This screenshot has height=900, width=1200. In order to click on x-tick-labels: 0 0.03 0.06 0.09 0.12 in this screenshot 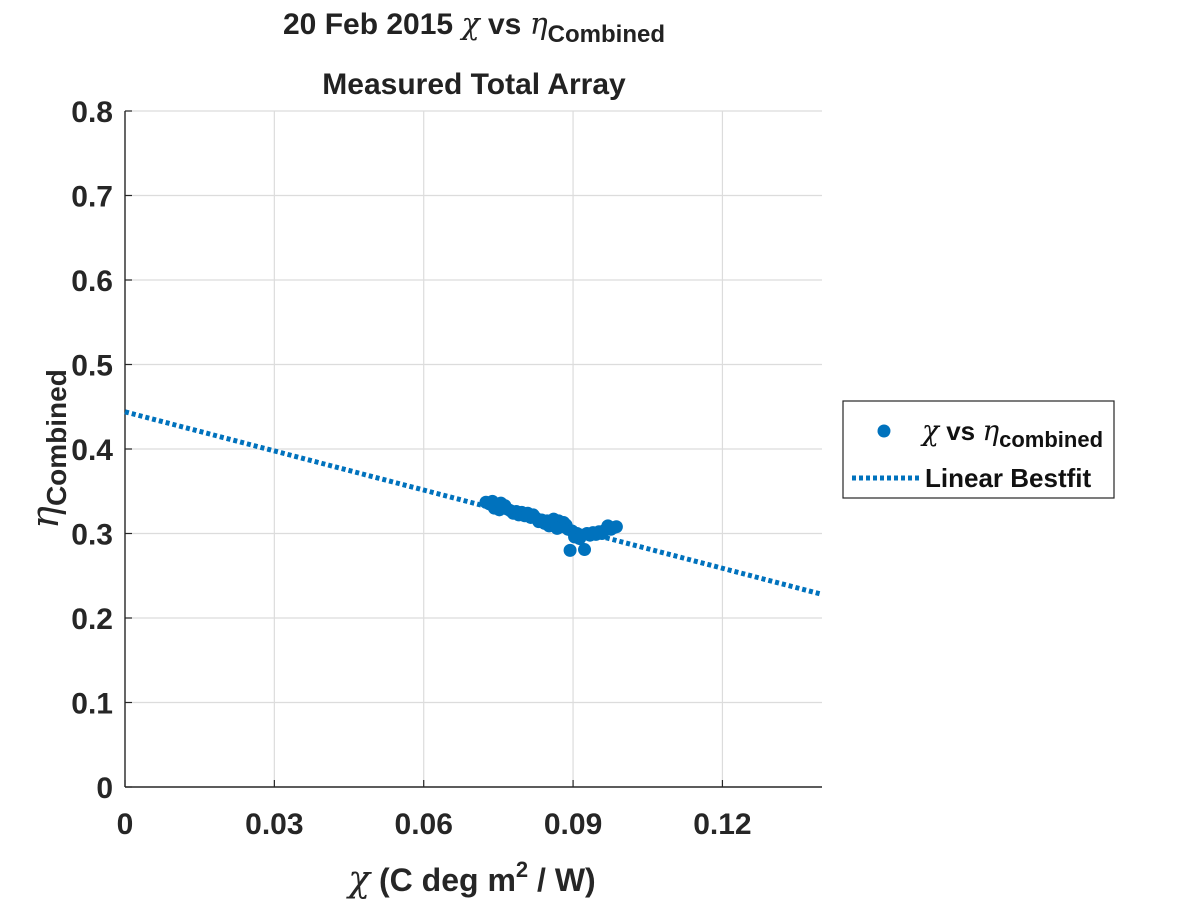, I will do `click(434, 824)`.